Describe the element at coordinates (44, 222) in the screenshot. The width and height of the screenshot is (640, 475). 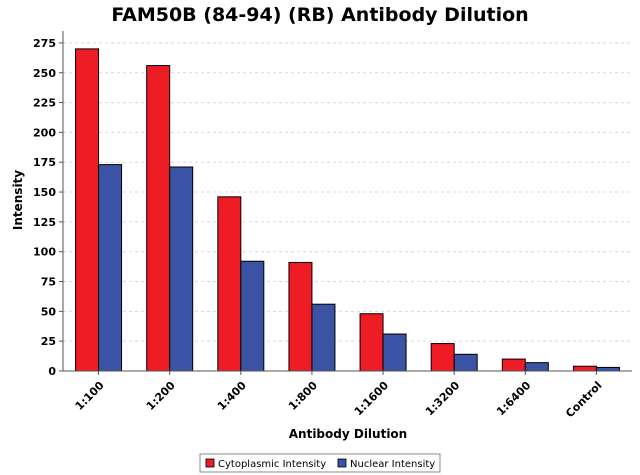
I see `y-tick-label: 125` at that location.